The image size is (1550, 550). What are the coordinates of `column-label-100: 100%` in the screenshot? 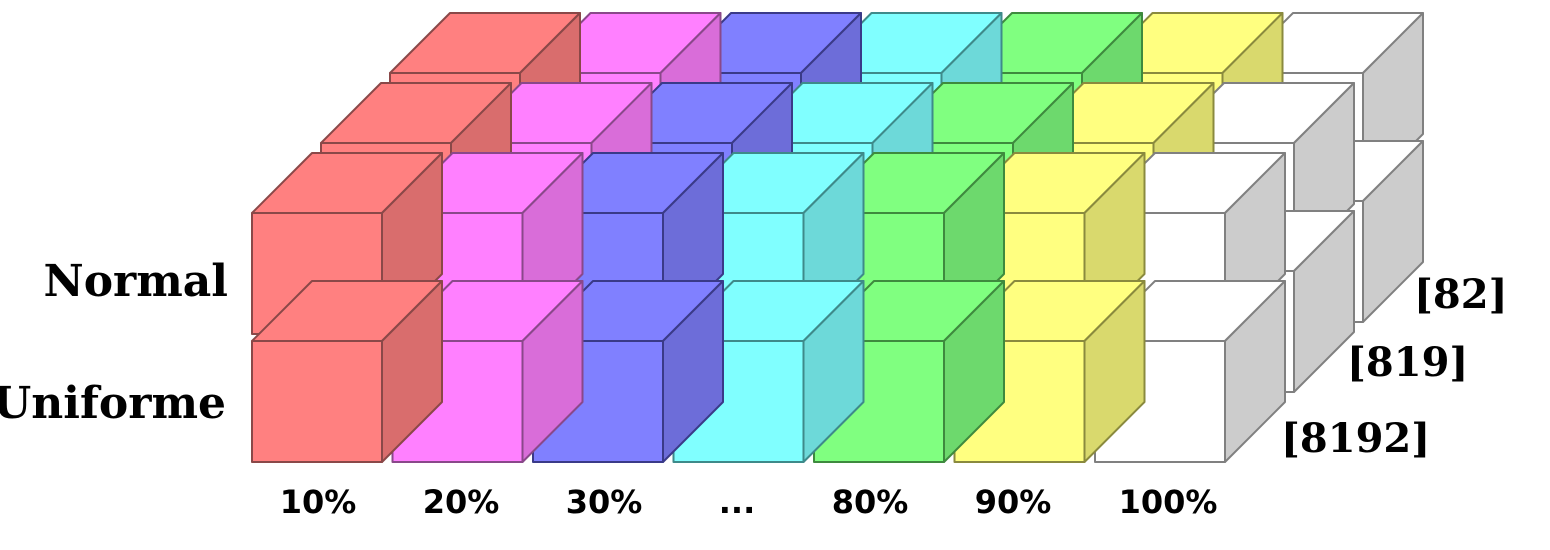 It's located at (1168, 502).